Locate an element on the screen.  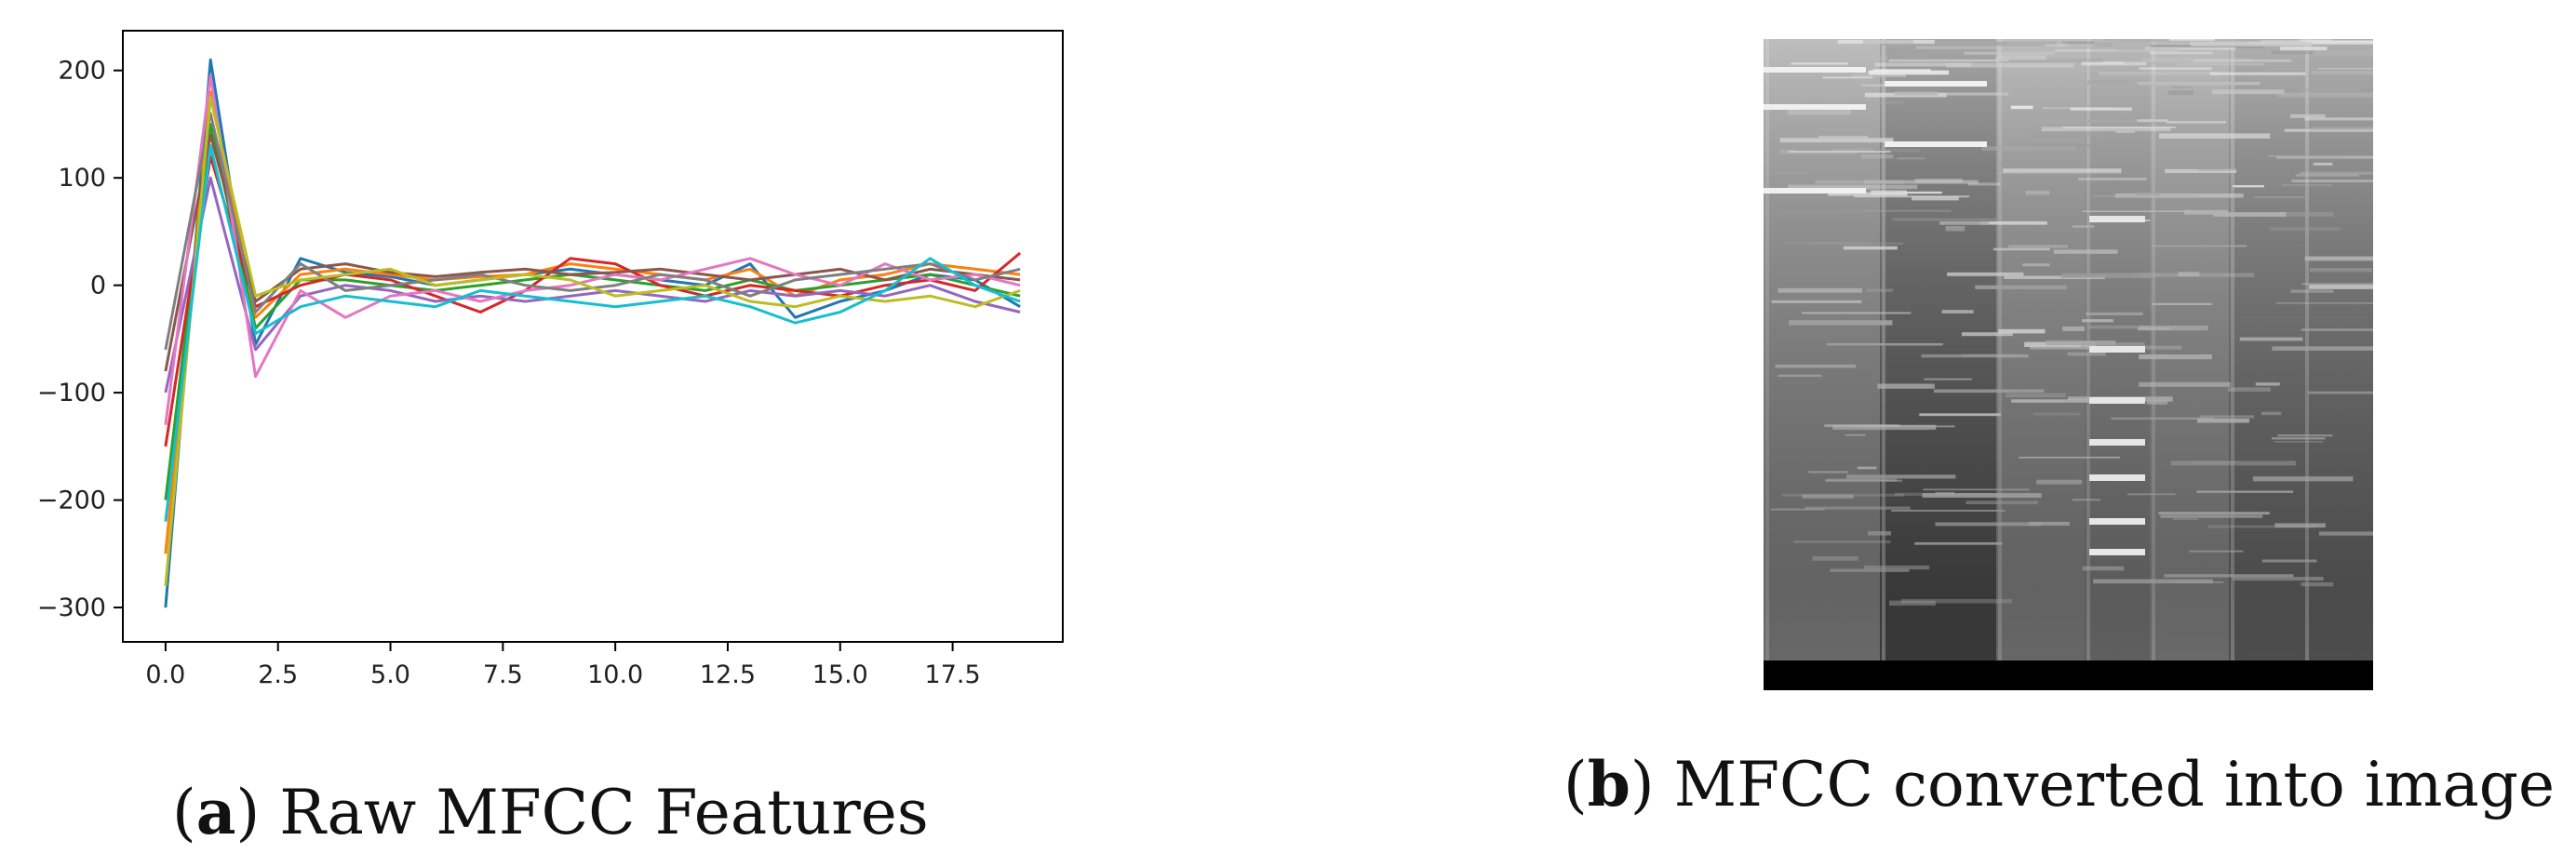
y-tick-label: −200 is located at coordinates (71, 501).